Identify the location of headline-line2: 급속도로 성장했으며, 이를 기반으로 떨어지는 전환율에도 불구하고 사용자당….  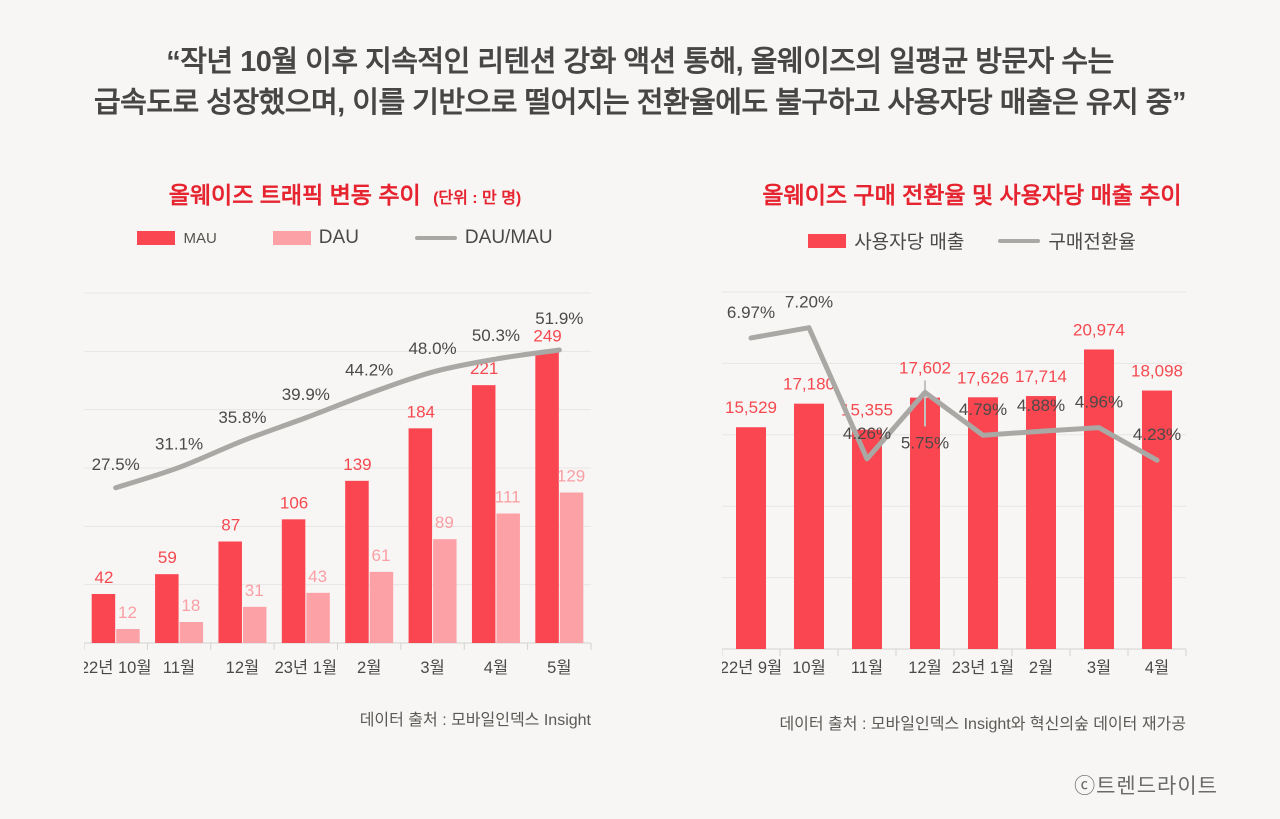
(640, 103).